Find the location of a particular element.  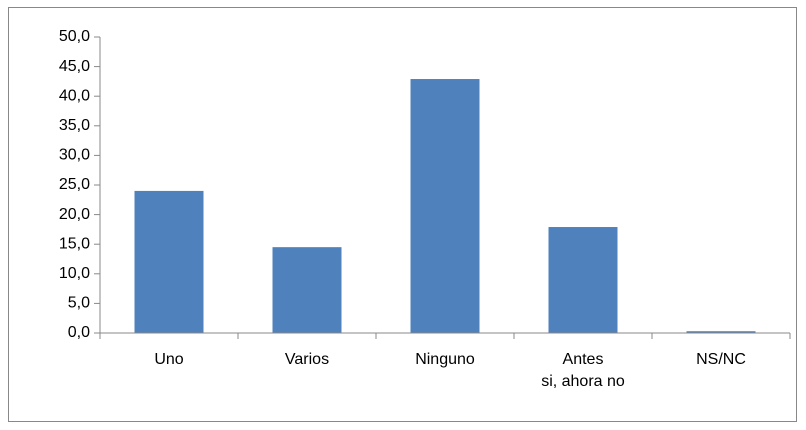

y-tick-label: 40,0 is located at coordinates (74, 95).